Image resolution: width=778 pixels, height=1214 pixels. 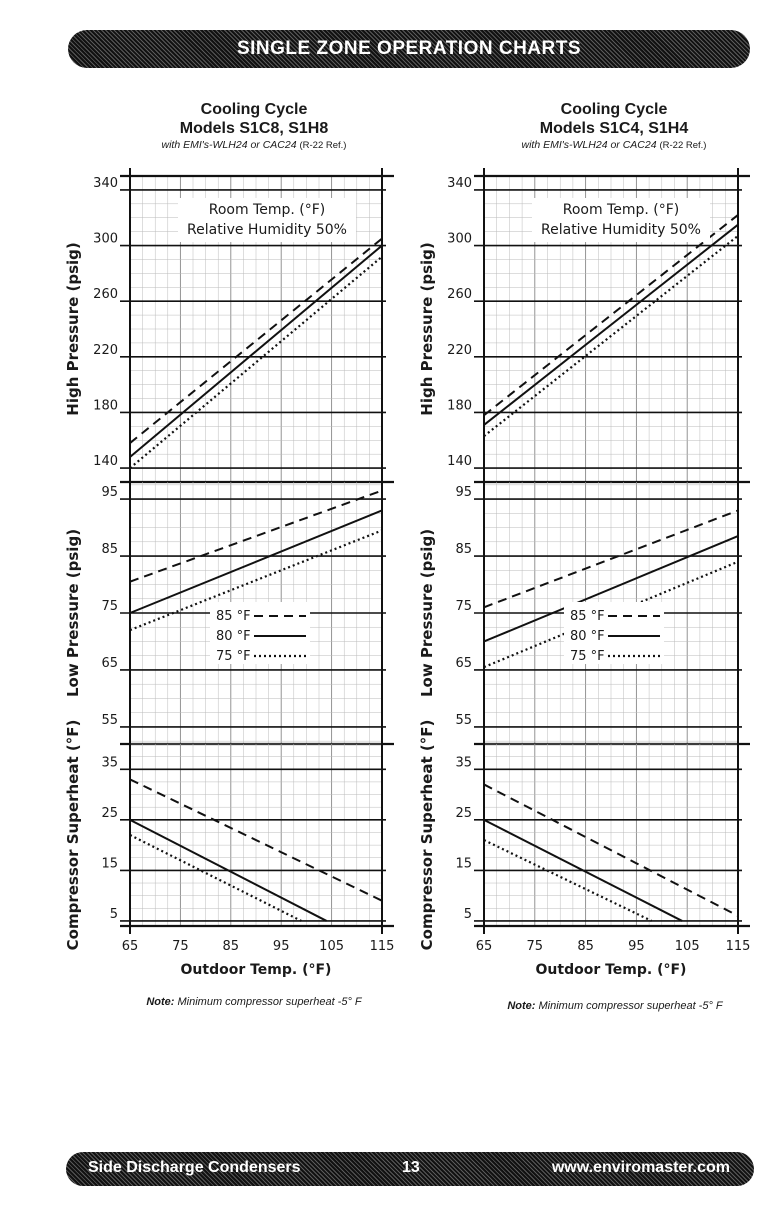 I want to click on chart-models: Models S1C4, S1H4, so click(x=614, y=128).